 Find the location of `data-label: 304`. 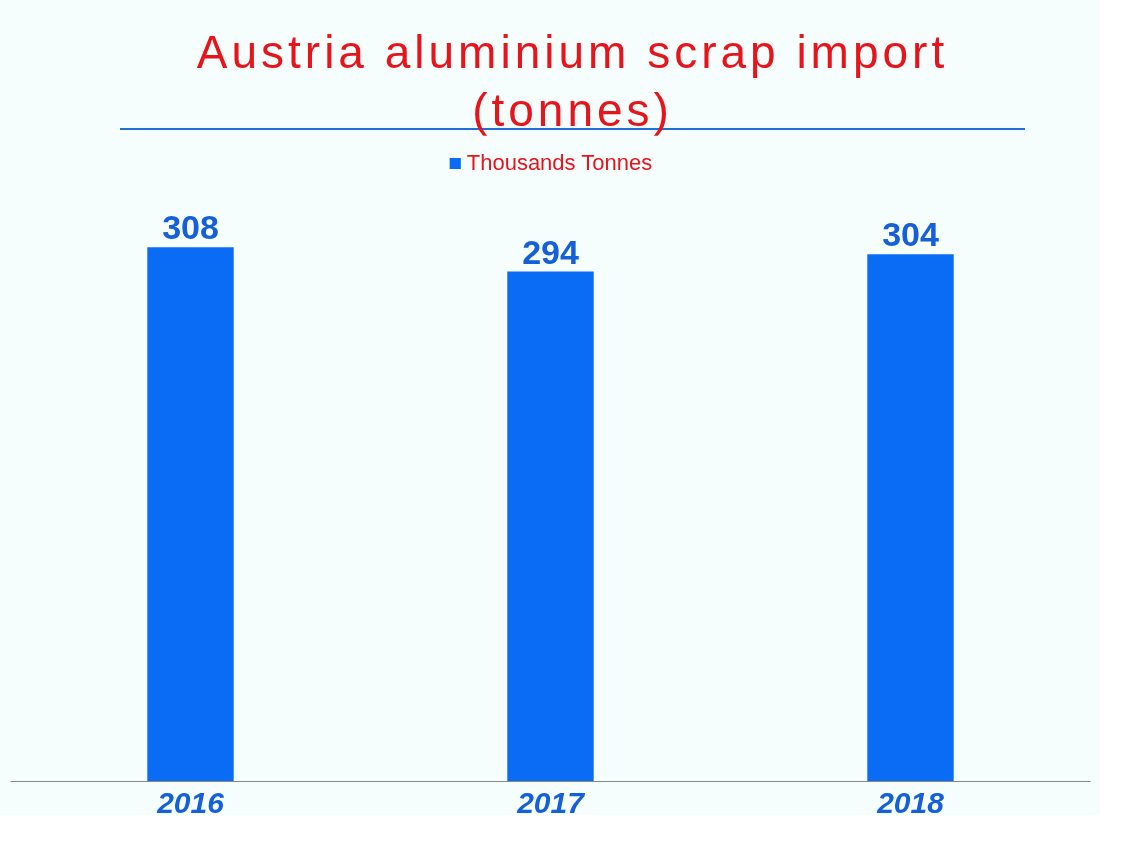

data-label: 304 is located at coordinates (910, 234).